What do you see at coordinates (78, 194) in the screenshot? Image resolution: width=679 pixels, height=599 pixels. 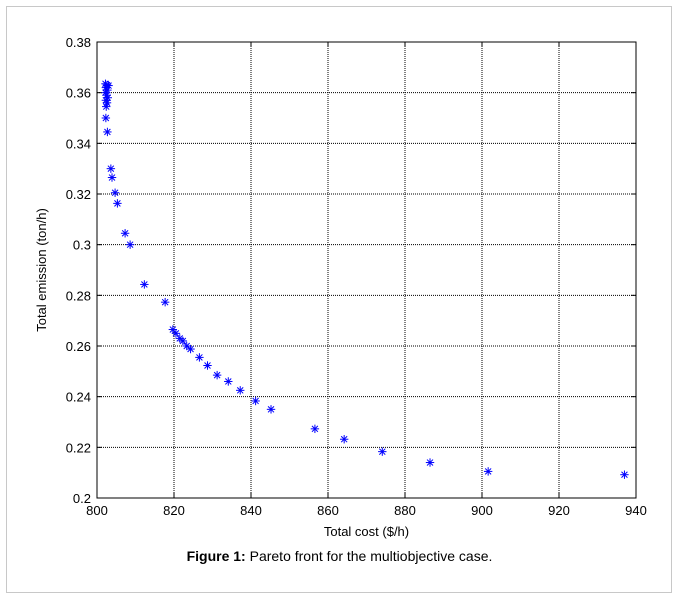 I see `y-tick-label: 0.32` at bounding box center [78, 194].